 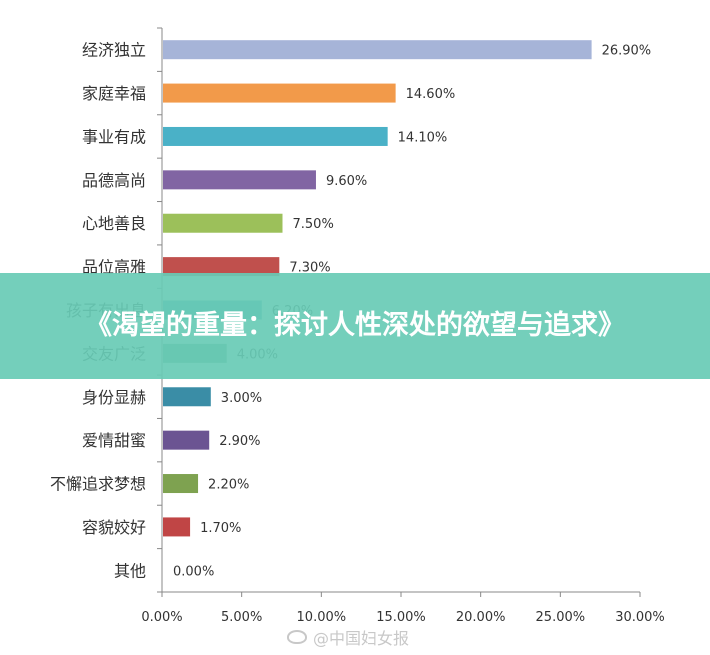 I want to click on category-label: 其他, so click(x=130, y=570).